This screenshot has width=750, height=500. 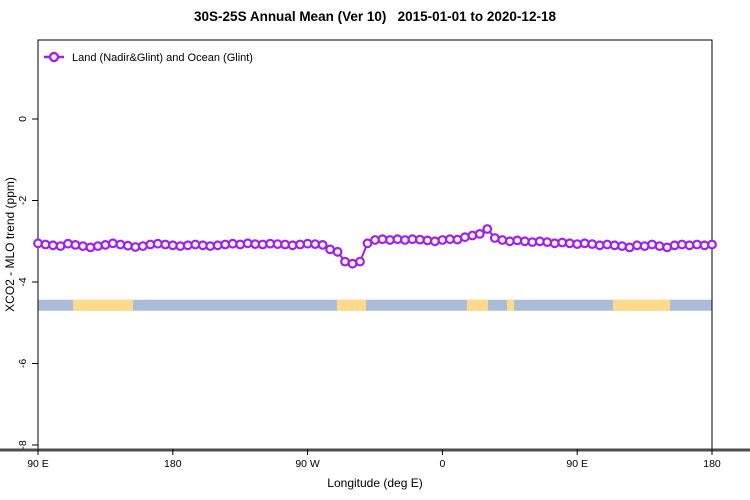 What do you see at coordinates (442, 464) in the screenshot?
I see `x-axis-tick-label: 0` at bounding box center [442, 464].